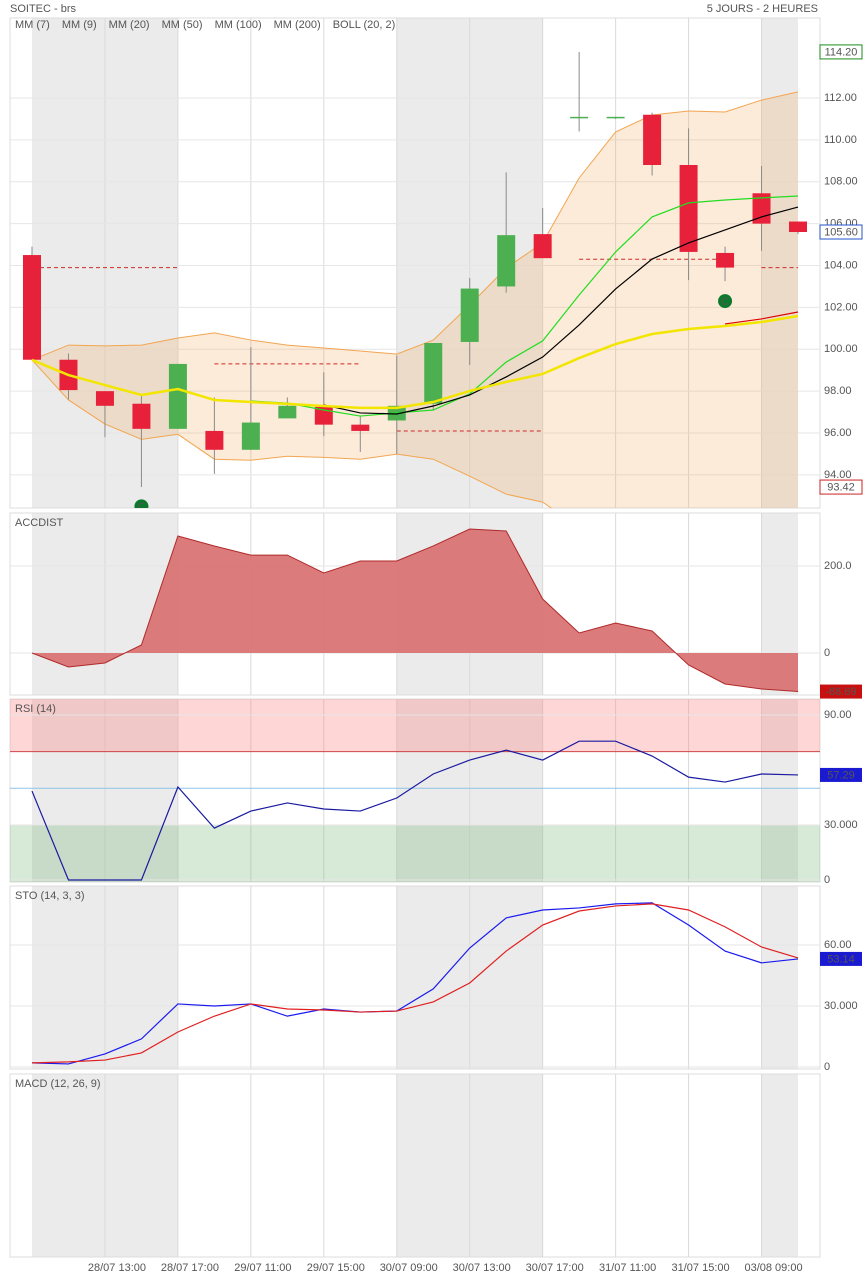 This screenshot has height=1278, width=864. What do you see at coordinates (238, 25) in the screenshot?
I see `legend-entry: MM (100)` at bounding box center [238, 25].